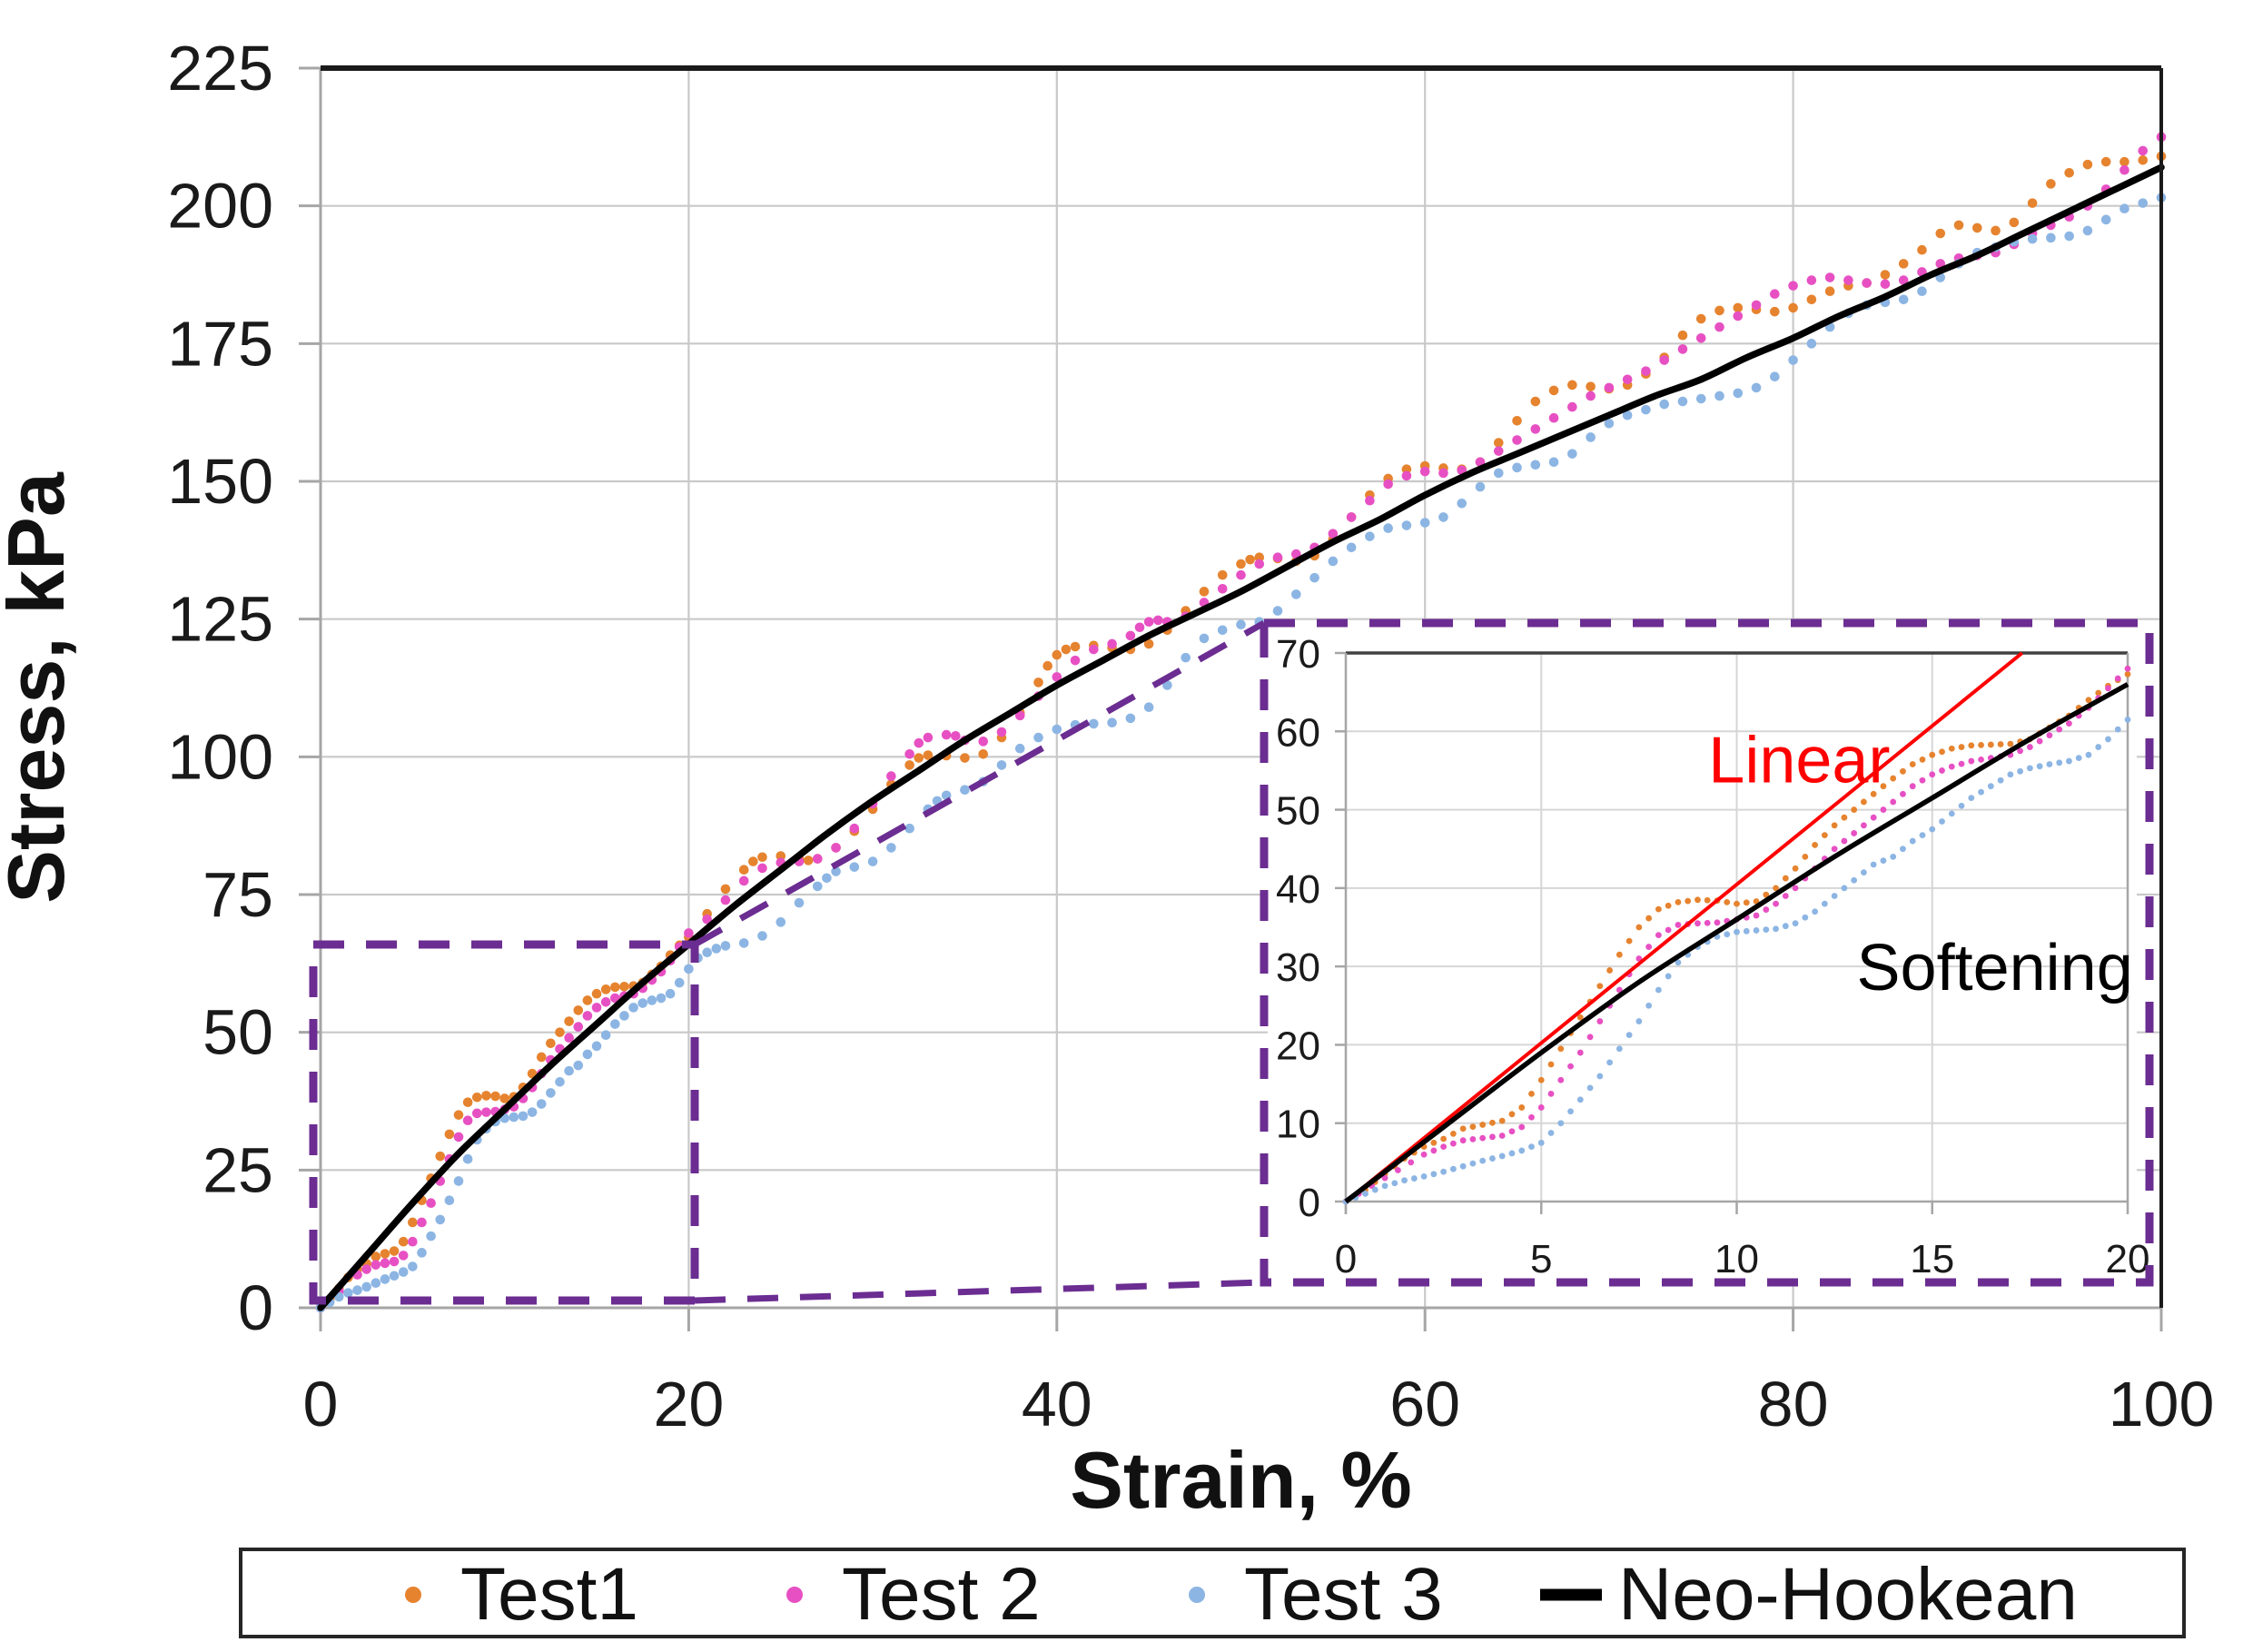  I want to click on y-tick-label: 75, so click(238, 894).